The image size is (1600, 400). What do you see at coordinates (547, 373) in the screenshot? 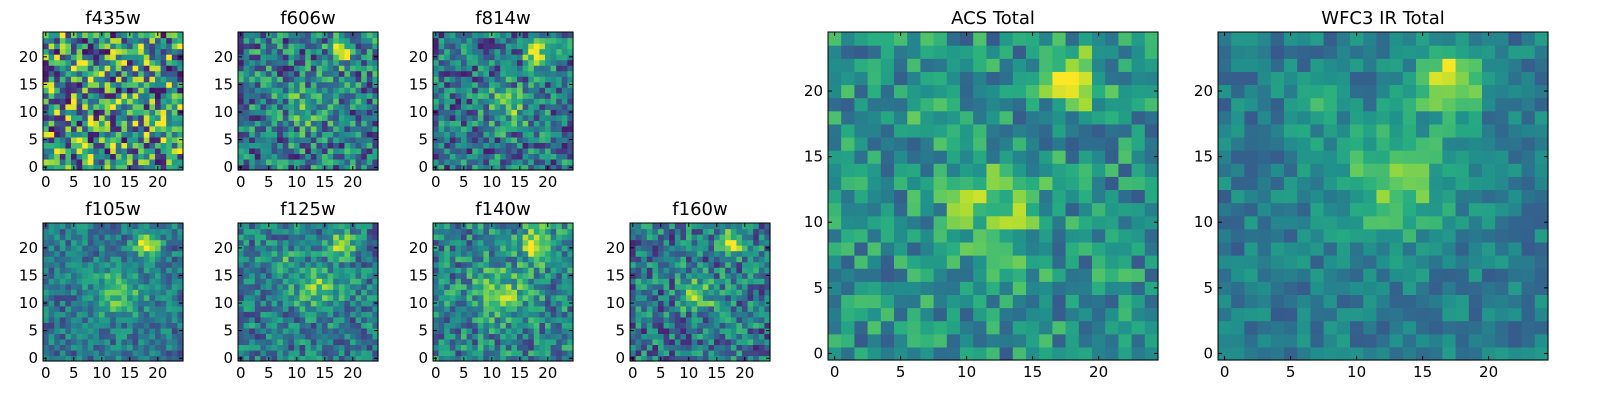
I see `x-tick-label: 20` at bounding box center [547, 373].